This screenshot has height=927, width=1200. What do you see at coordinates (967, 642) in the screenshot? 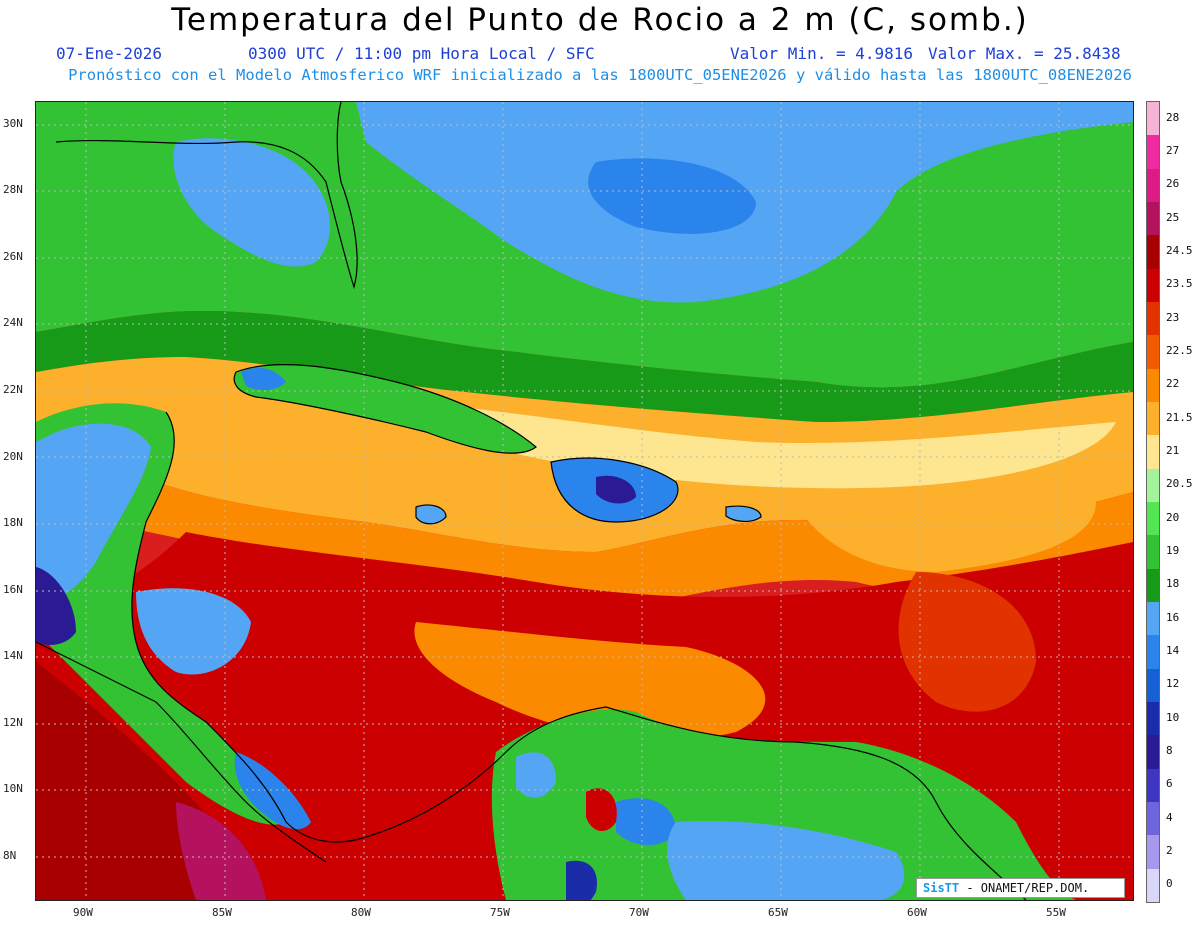
I see `dewpoint-band-23-east` at bounding box center [967, 642].